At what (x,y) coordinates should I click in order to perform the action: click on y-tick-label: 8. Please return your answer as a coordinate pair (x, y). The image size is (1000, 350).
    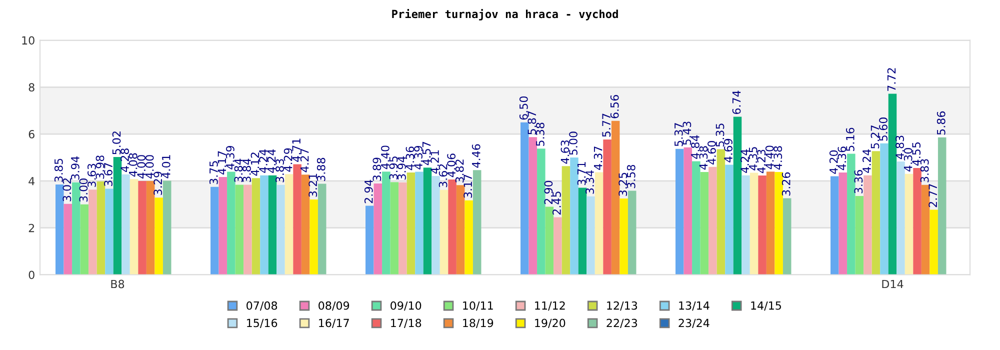
    Looking at the image, I should click on (31, 87).